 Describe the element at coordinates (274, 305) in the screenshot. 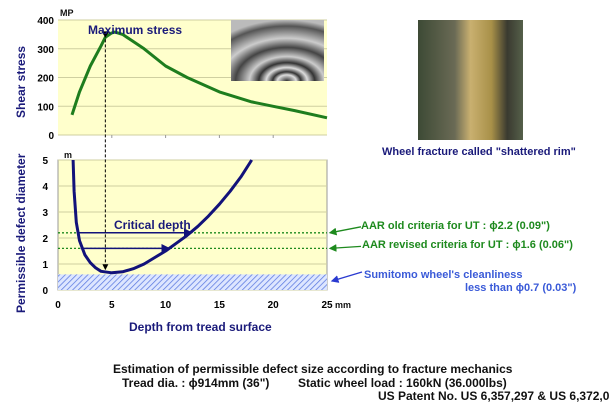

I see `x-tick-label: 20` at that location.